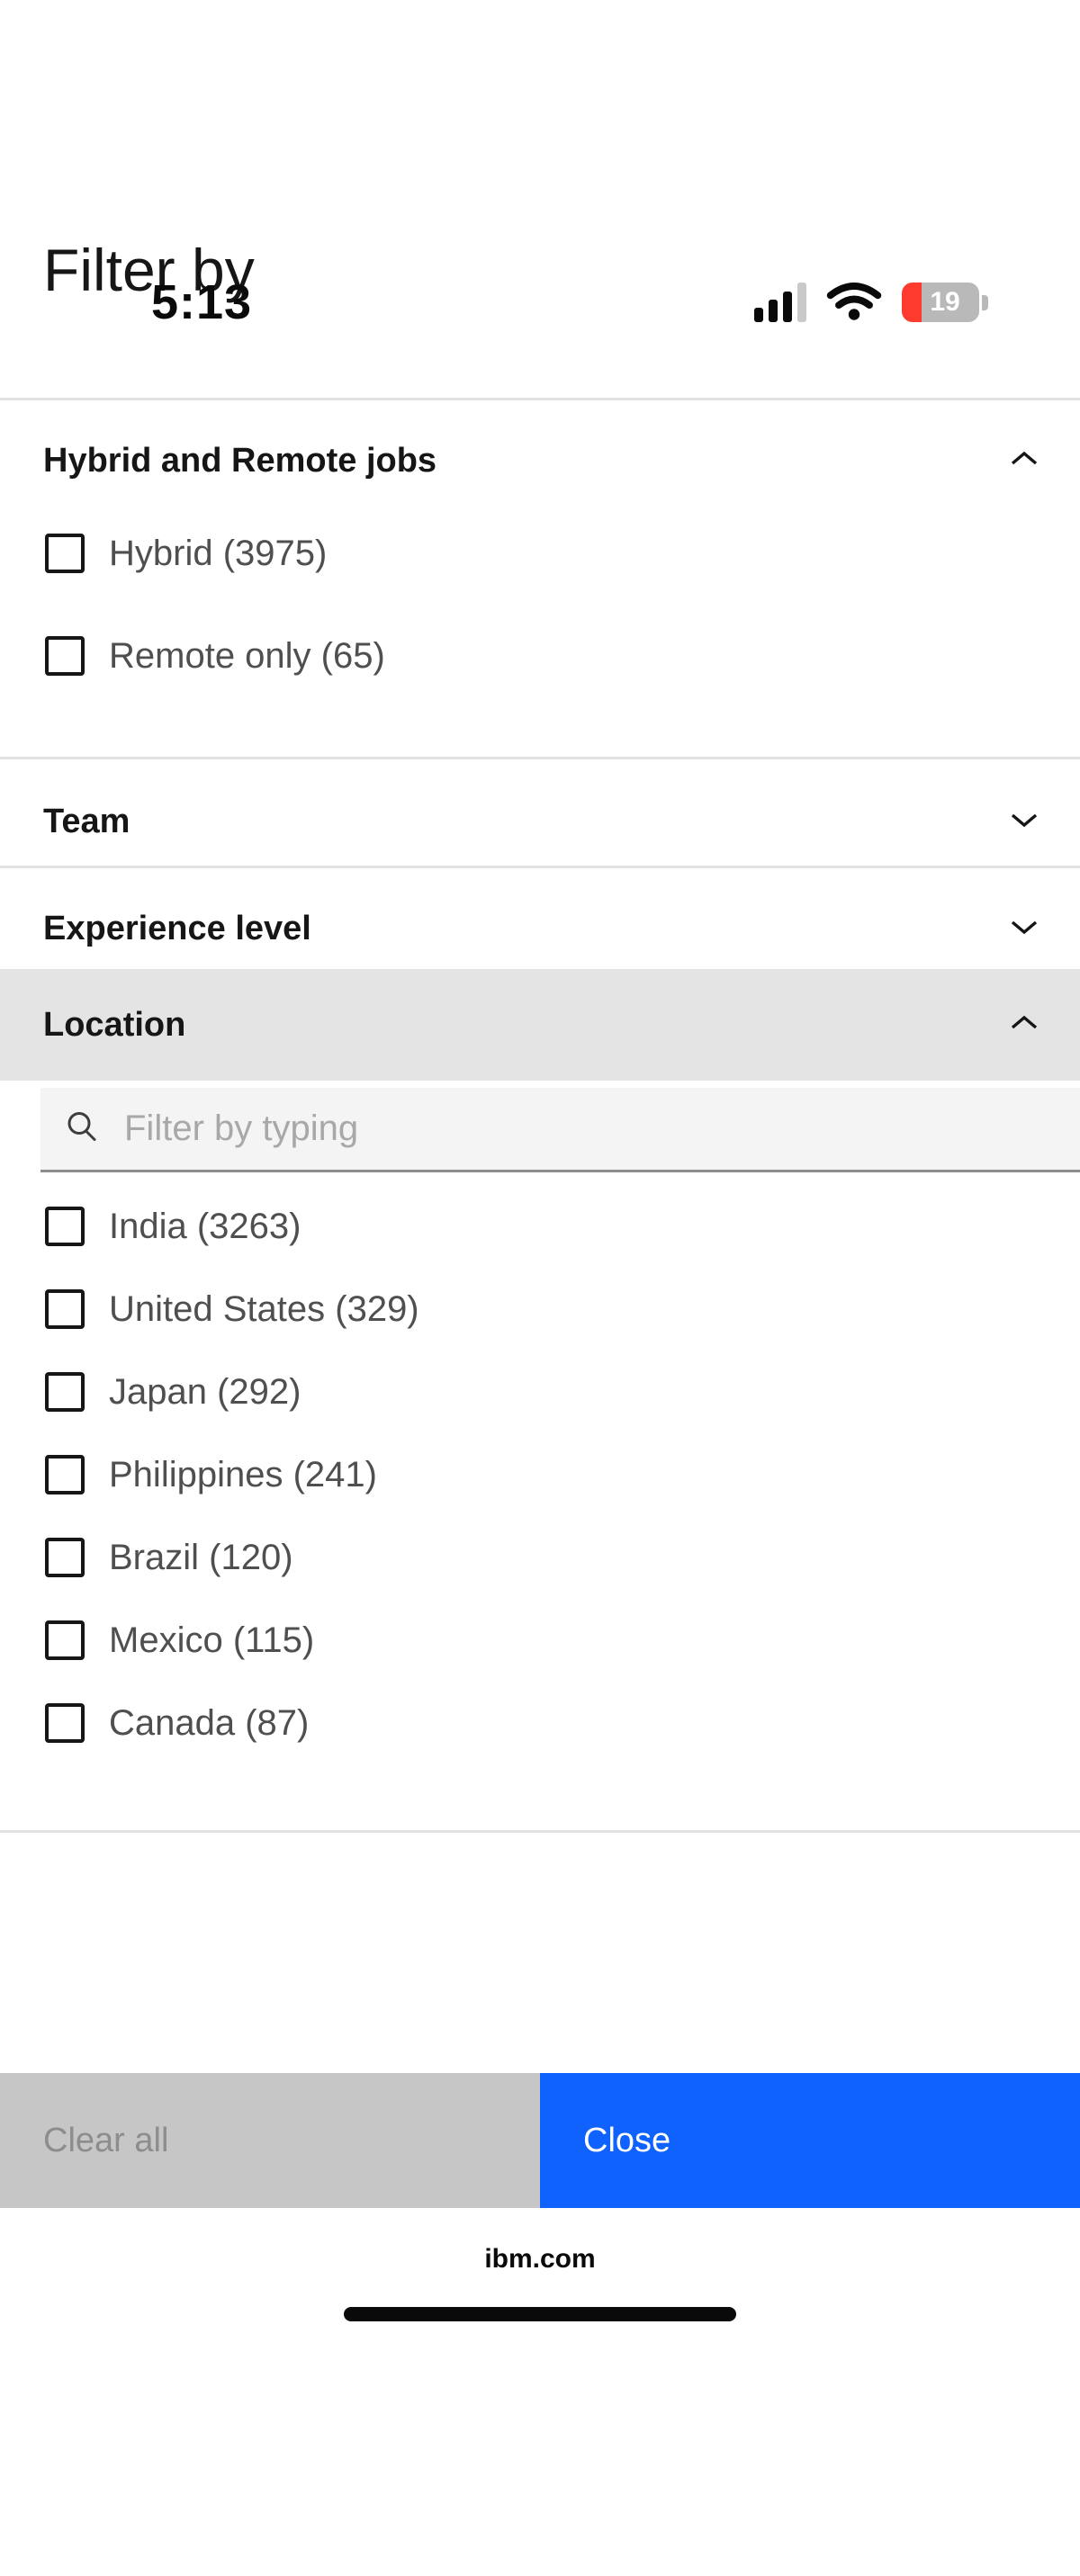 The image size is (1080, 2576). Describe the element at coordinates (270, 2140) in the screenshot. I see `clear-all-button: Clear all` at that location.